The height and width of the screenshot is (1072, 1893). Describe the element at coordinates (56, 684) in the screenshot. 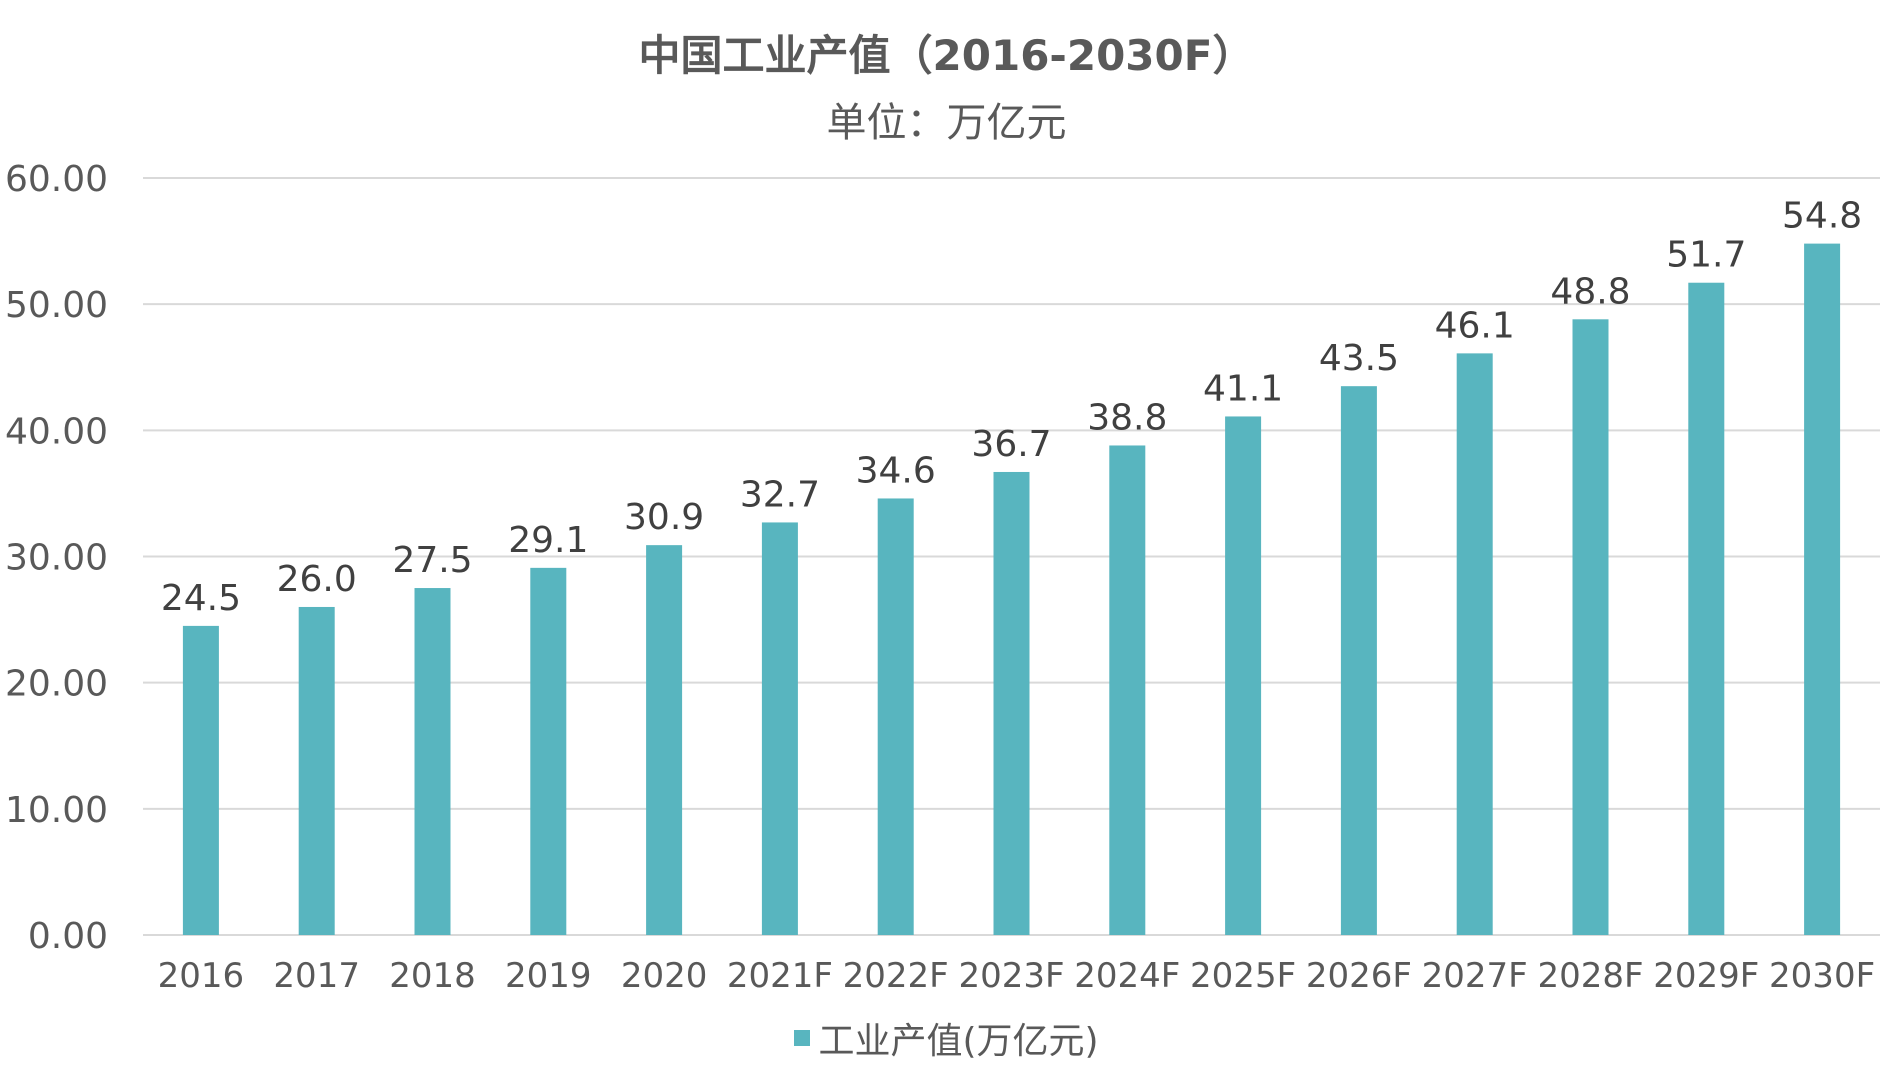

I see `y-tick-label: 20.00` at that location.